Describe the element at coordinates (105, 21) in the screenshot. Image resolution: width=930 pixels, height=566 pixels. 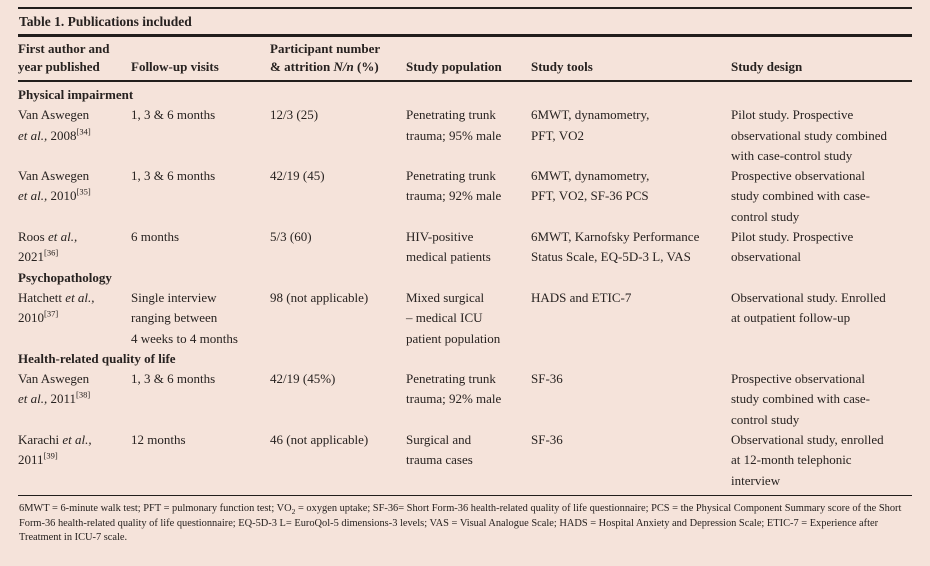
I see `table-title: Table 1. Publications included` at that location.